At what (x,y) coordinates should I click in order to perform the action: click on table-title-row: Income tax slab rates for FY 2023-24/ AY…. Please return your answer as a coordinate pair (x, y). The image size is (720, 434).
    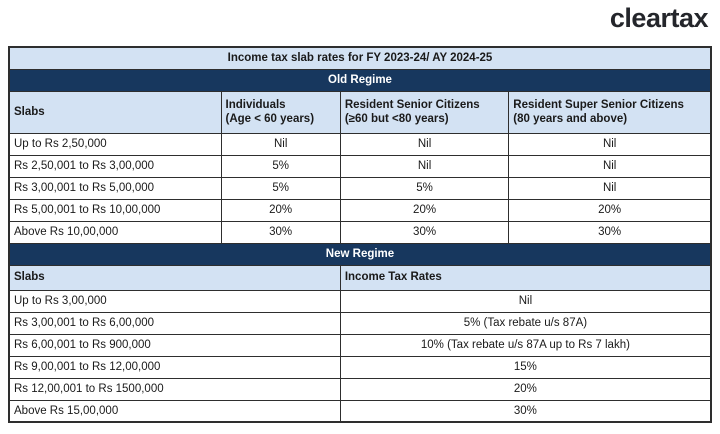
    Looking at the image, I should click on (360, 58).